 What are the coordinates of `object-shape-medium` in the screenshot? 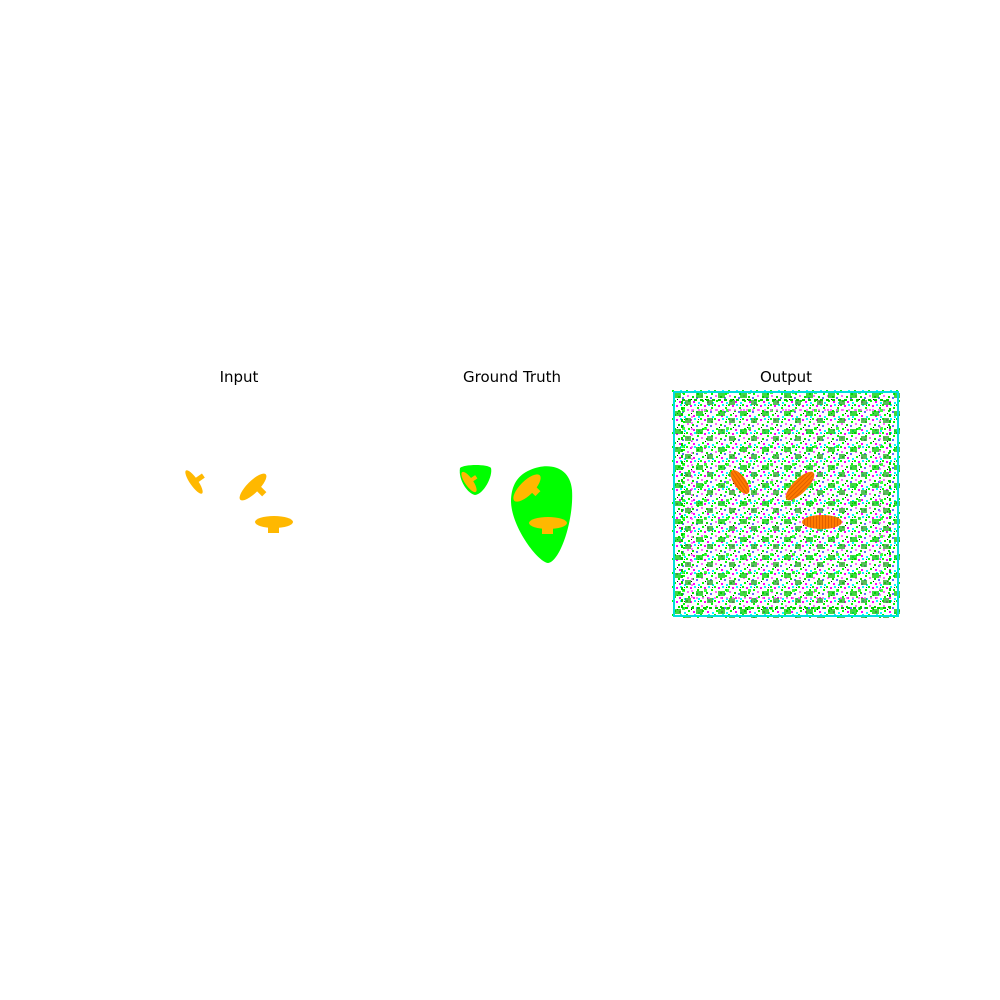 It's located at (253, 487).